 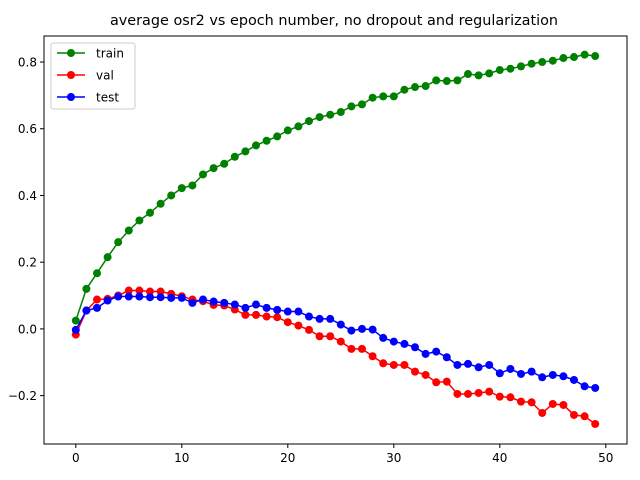 I want to click on legend-item-val: val, so click(x=85, y=76).